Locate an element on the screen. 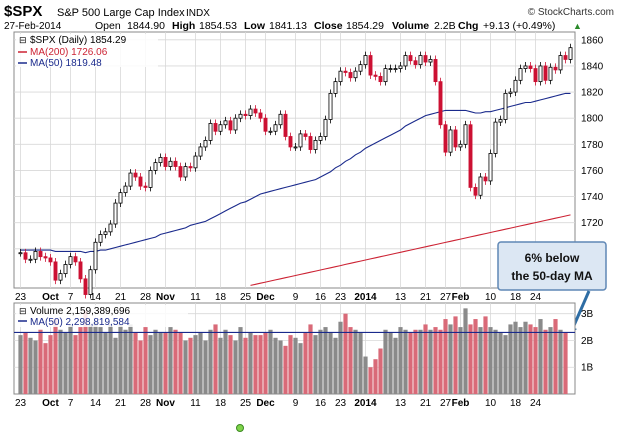 Image resolution: width=620 pixels, height=437 pixels. volume-x-tick-label: 21 is located at coordinates (121, 403).